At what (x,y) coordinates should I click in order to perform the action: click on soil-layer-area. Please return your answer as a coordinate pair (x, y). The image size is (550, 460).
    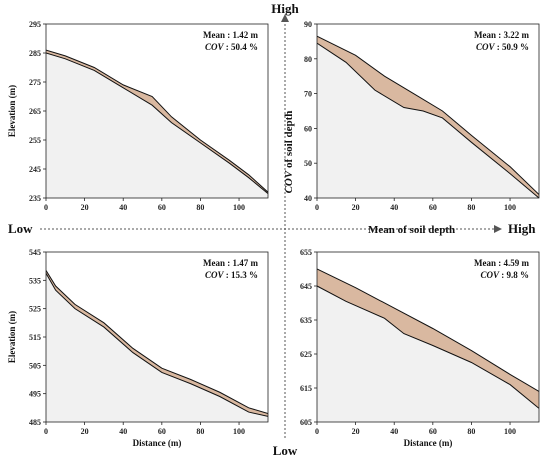
    Looking at the image, I should click on (428, 117).